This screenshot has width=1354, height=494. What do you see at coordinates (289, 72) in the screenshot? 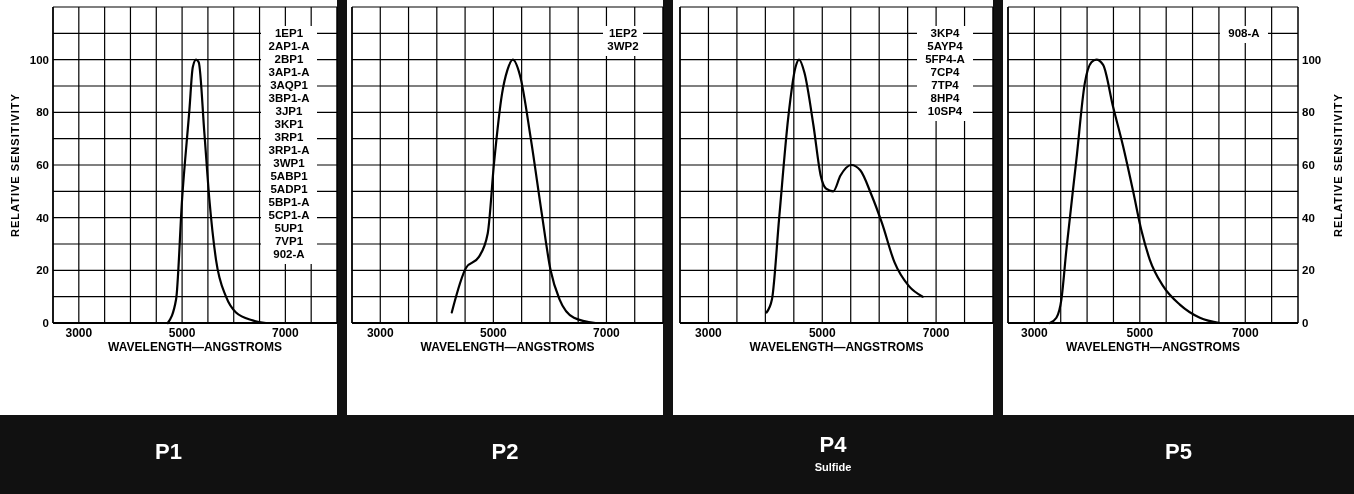
I see `annotation: 3AP1-A` at bounding box center [289, 72].